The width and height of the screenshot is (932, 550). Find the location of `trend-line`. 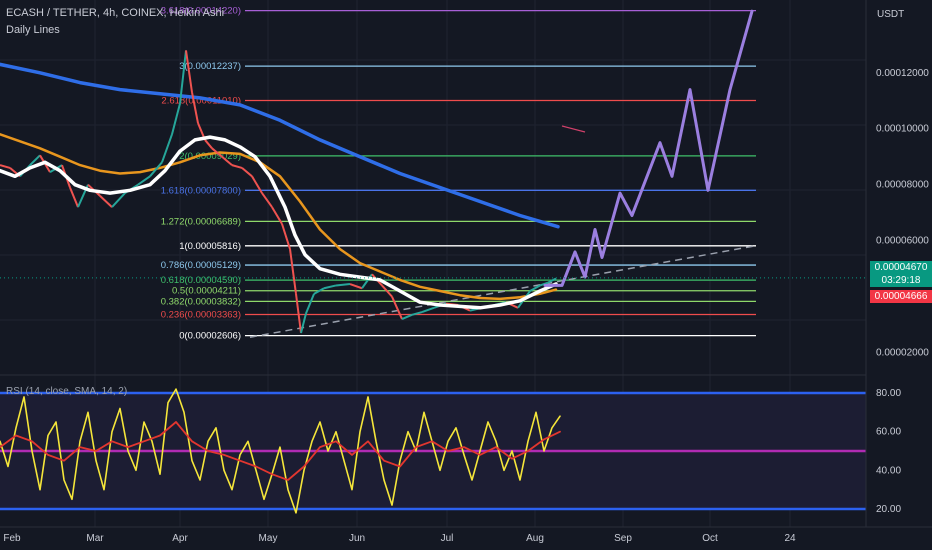

trend-line is located at coordinates (503, 291).